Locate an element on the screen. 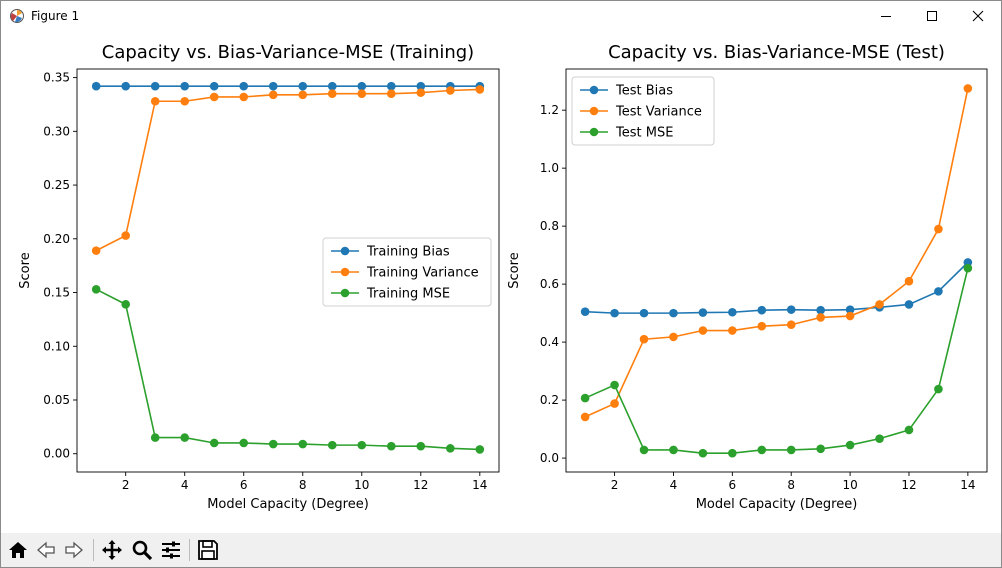 This screenshot has width=1002, height=568. y-tick-label: 0.4 is located at coordinates (549, 342).